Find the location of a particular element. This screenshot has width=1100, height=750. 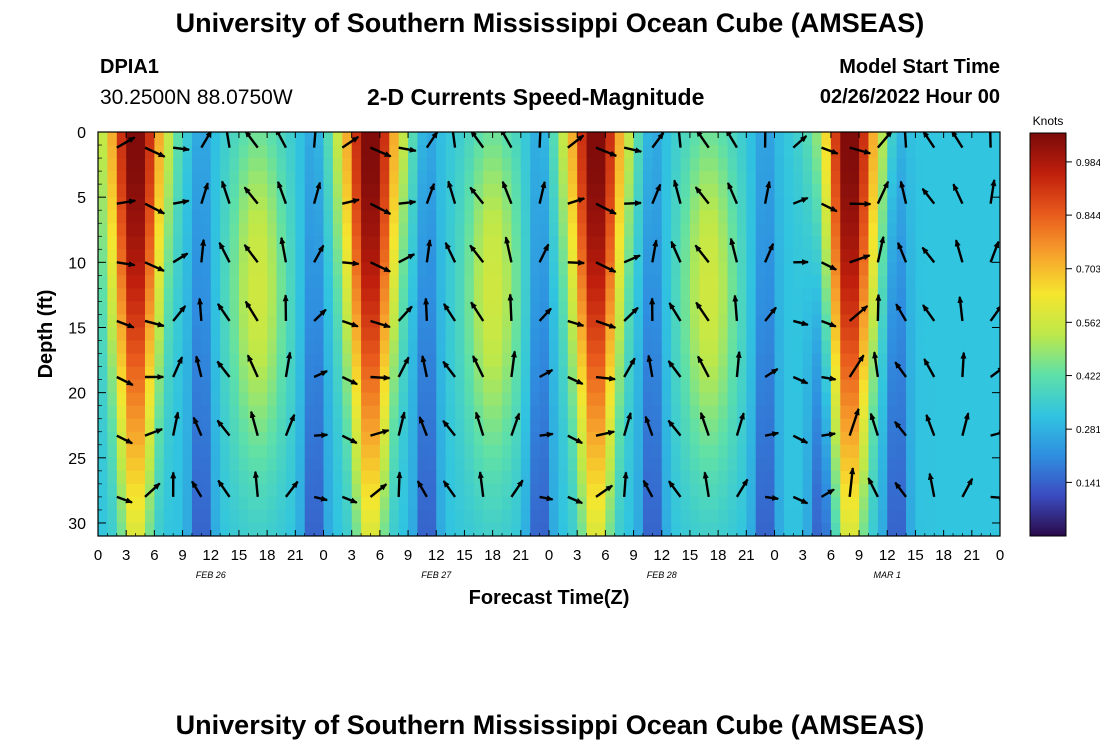

station-coords: 30.2500N 88.0750W is located at coordinates (196, 97).